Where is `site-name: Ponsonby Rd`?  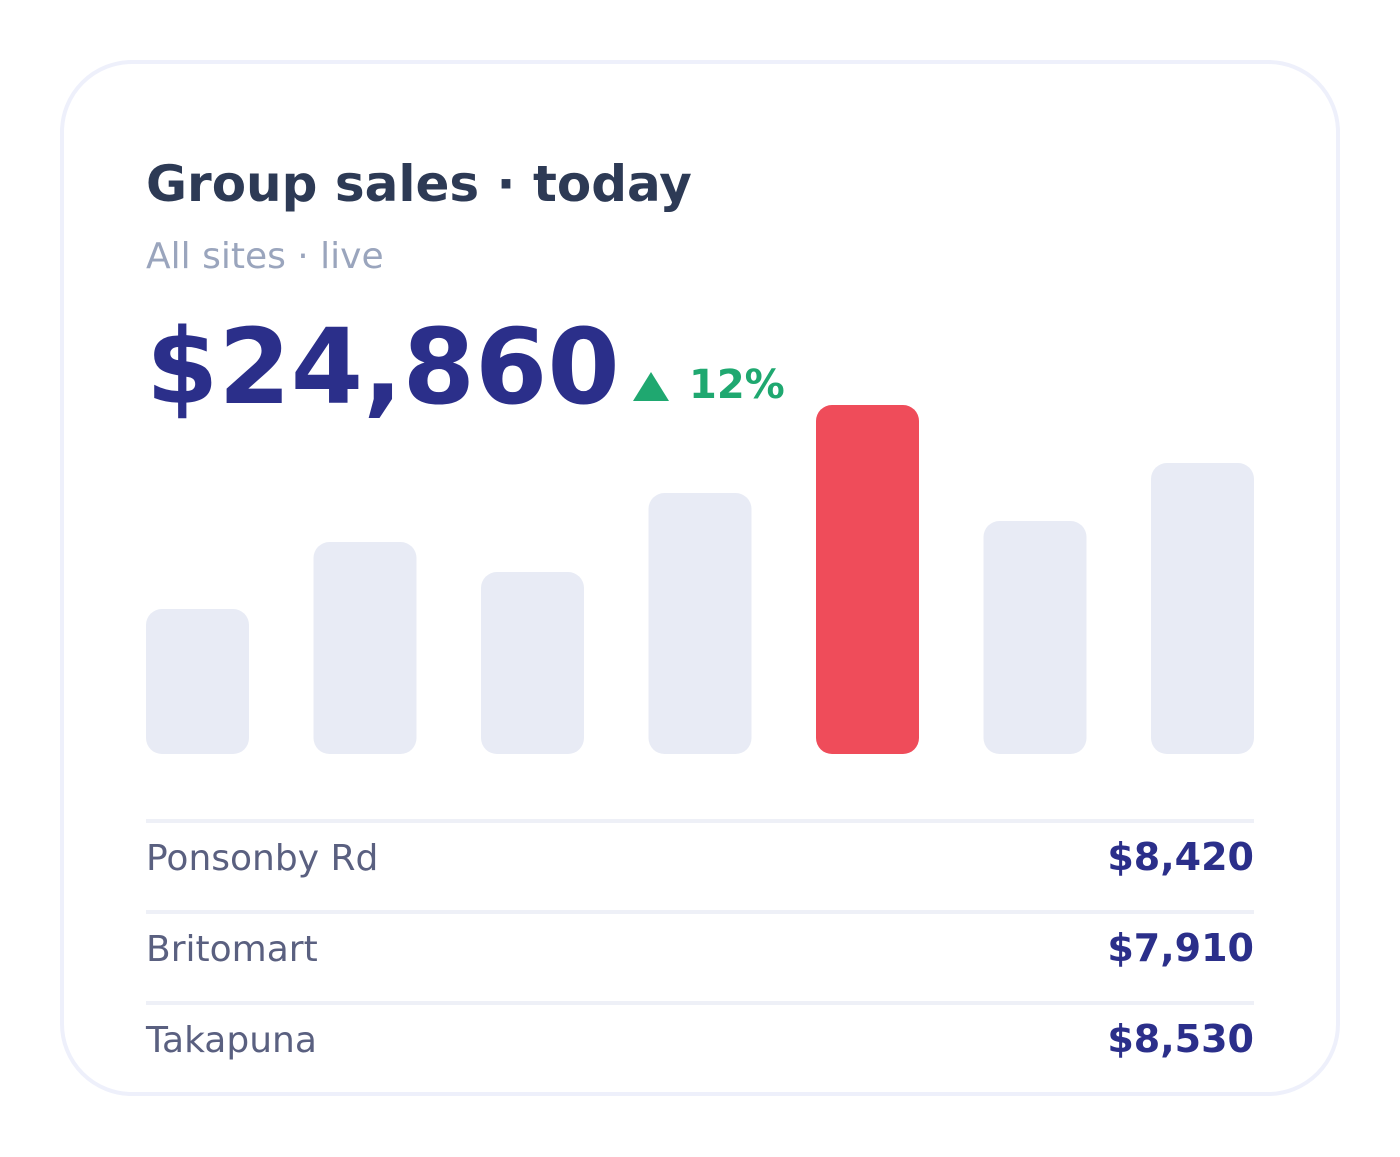
site-name: Ponsonby Rd is located at coordinates (262, 858).